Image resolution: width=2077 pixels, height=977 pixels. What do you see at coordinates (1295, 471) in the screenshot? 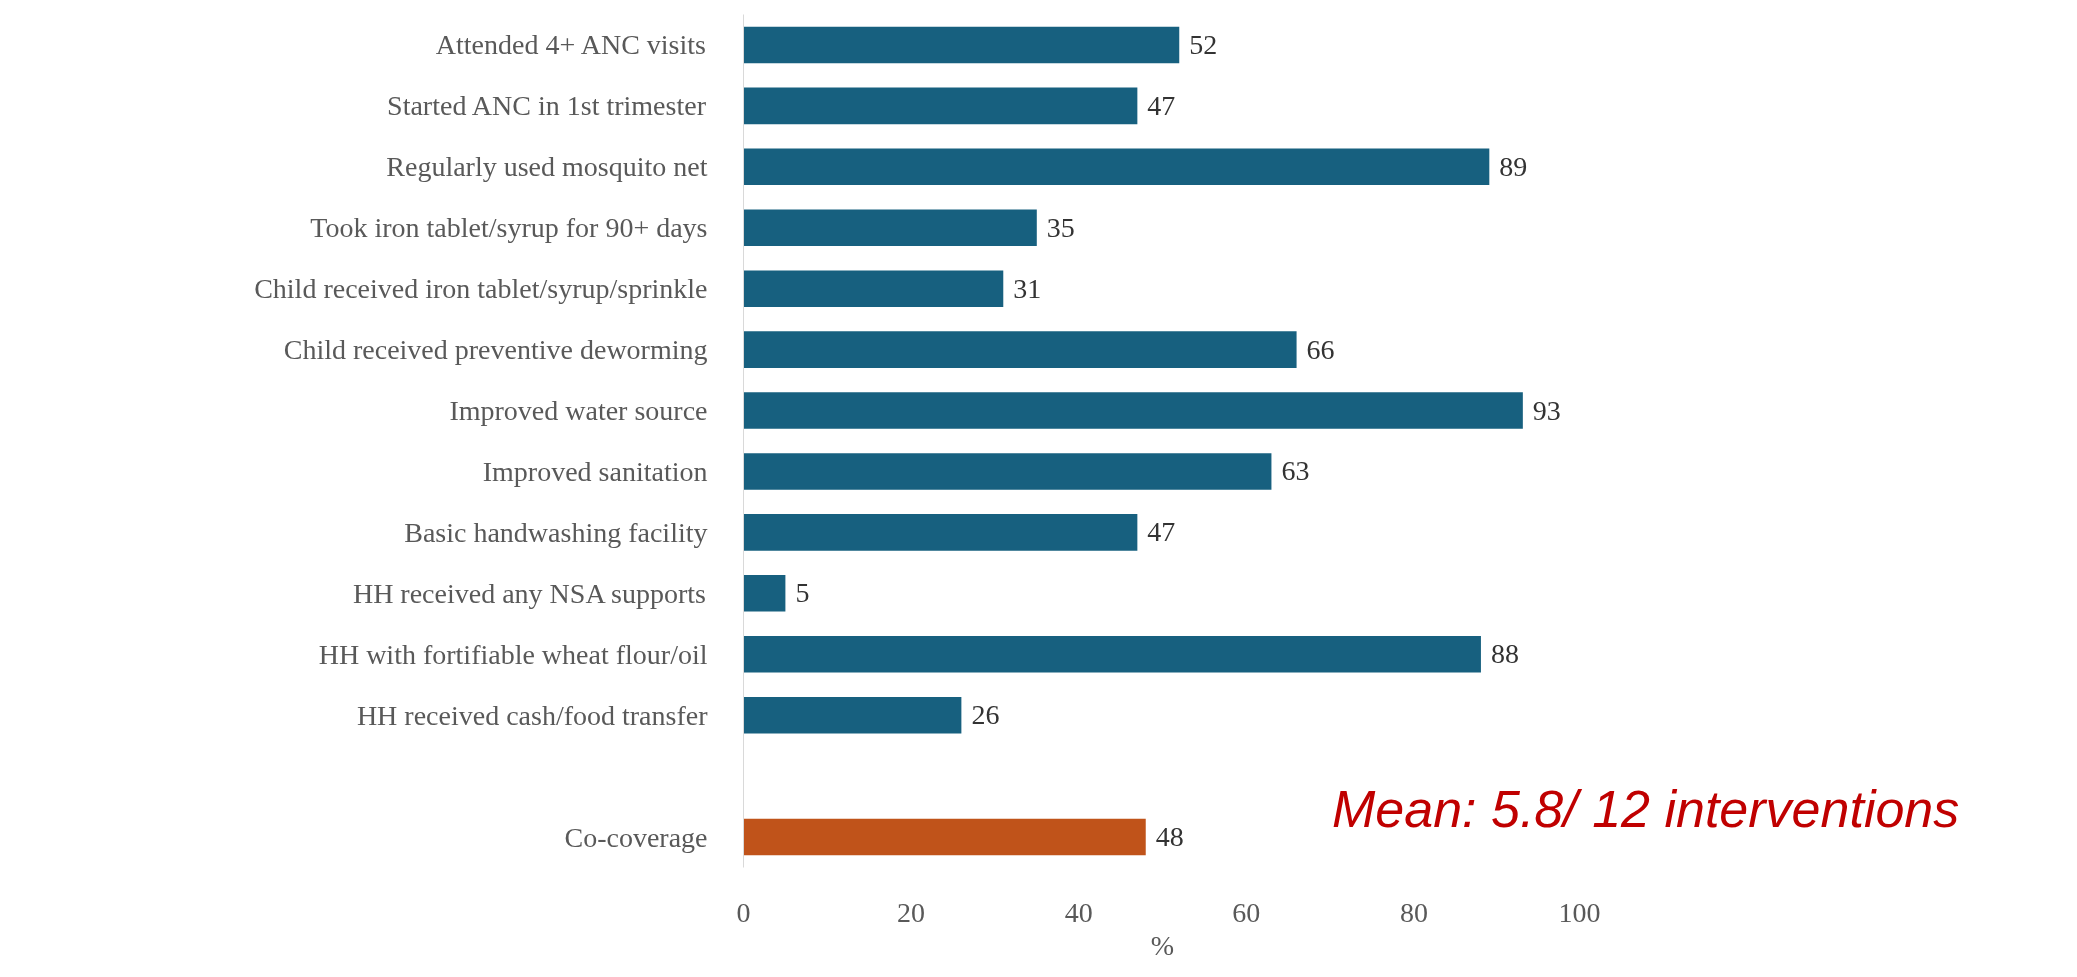
I see `data-label: 63` at bounding box center [1295, 471].